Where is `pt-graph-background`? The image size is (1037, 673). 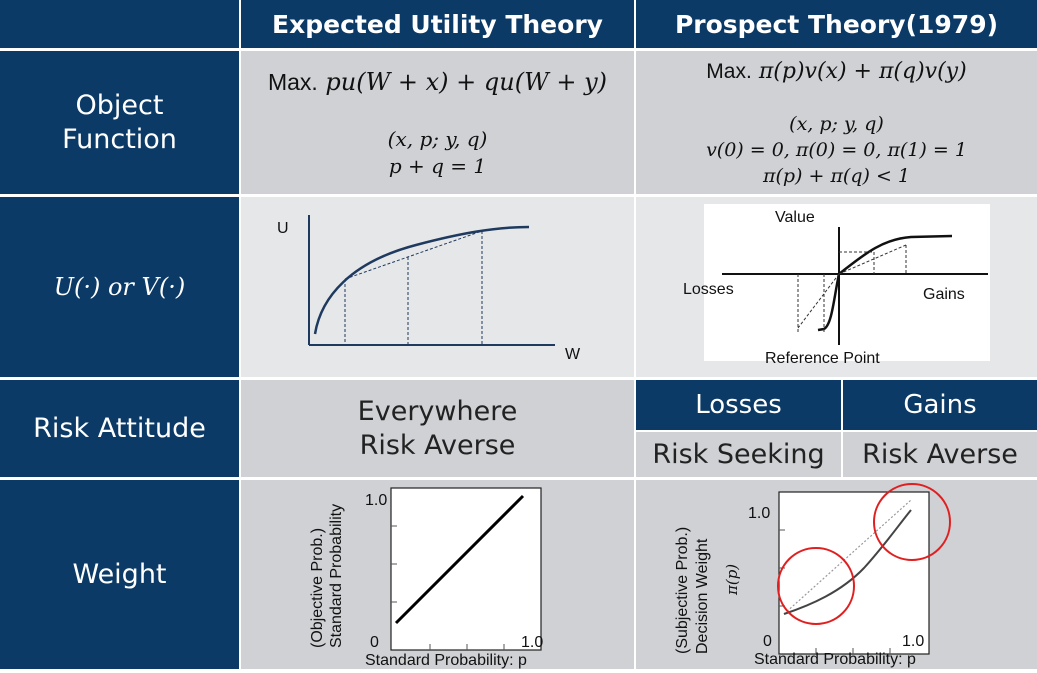
pt-graph-background is located at coordinates (847, 282).